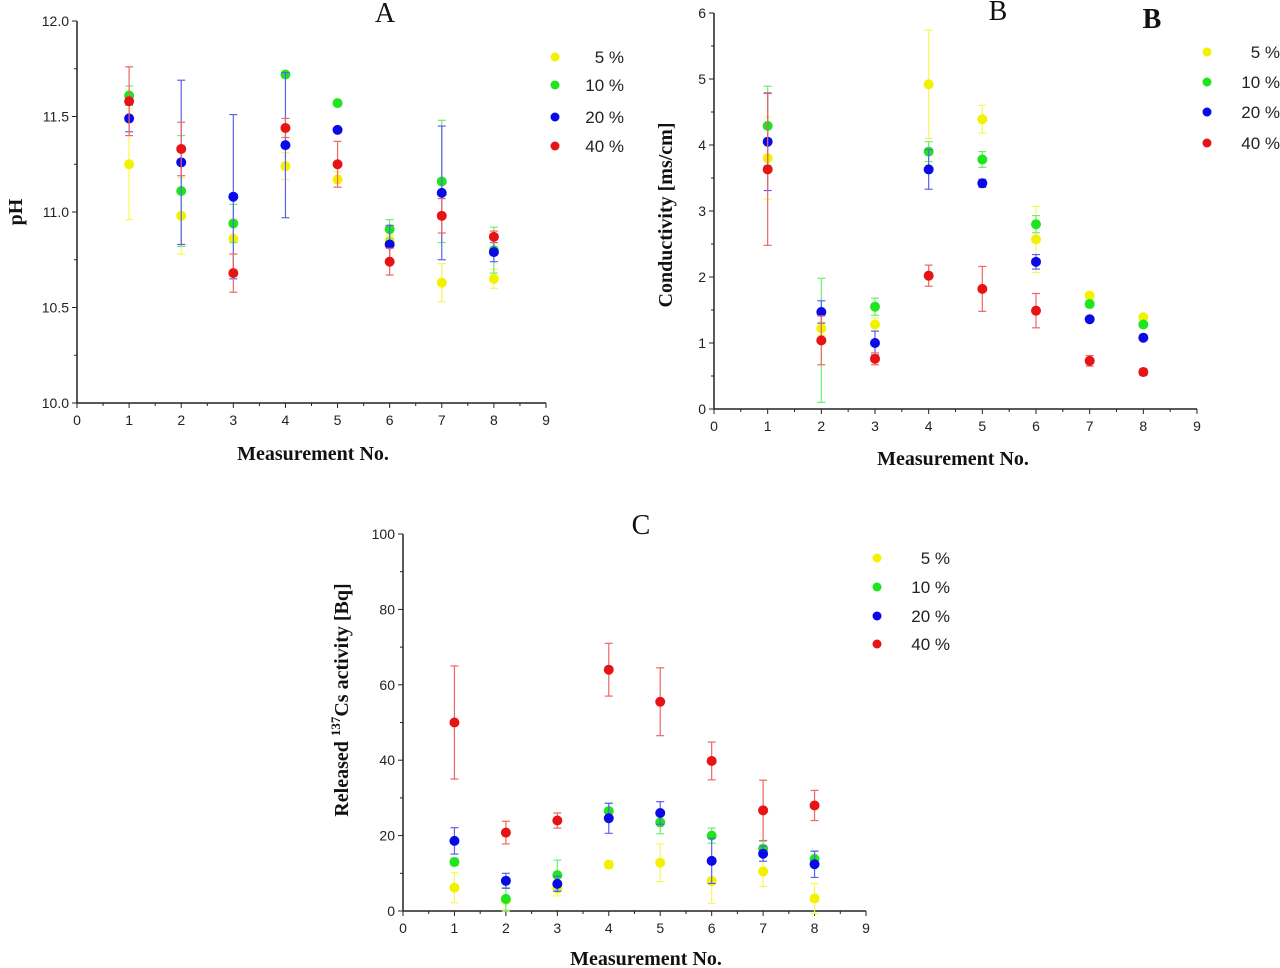 This screenshot has height=968, width=1280. What do you see at coordinates (604, 146) in the screenshot?
I see `legend-label: 40 %` at bounding box center [604, 146].